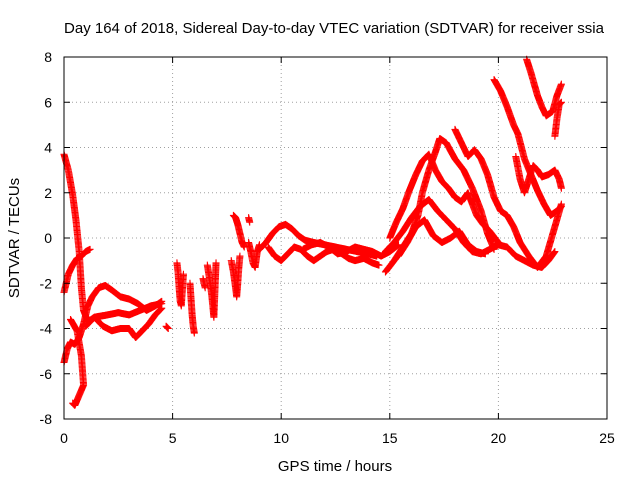  Describe the element at coordinates (48, 238) in the screenshot. I see `y-tick-label: 0` at that location.